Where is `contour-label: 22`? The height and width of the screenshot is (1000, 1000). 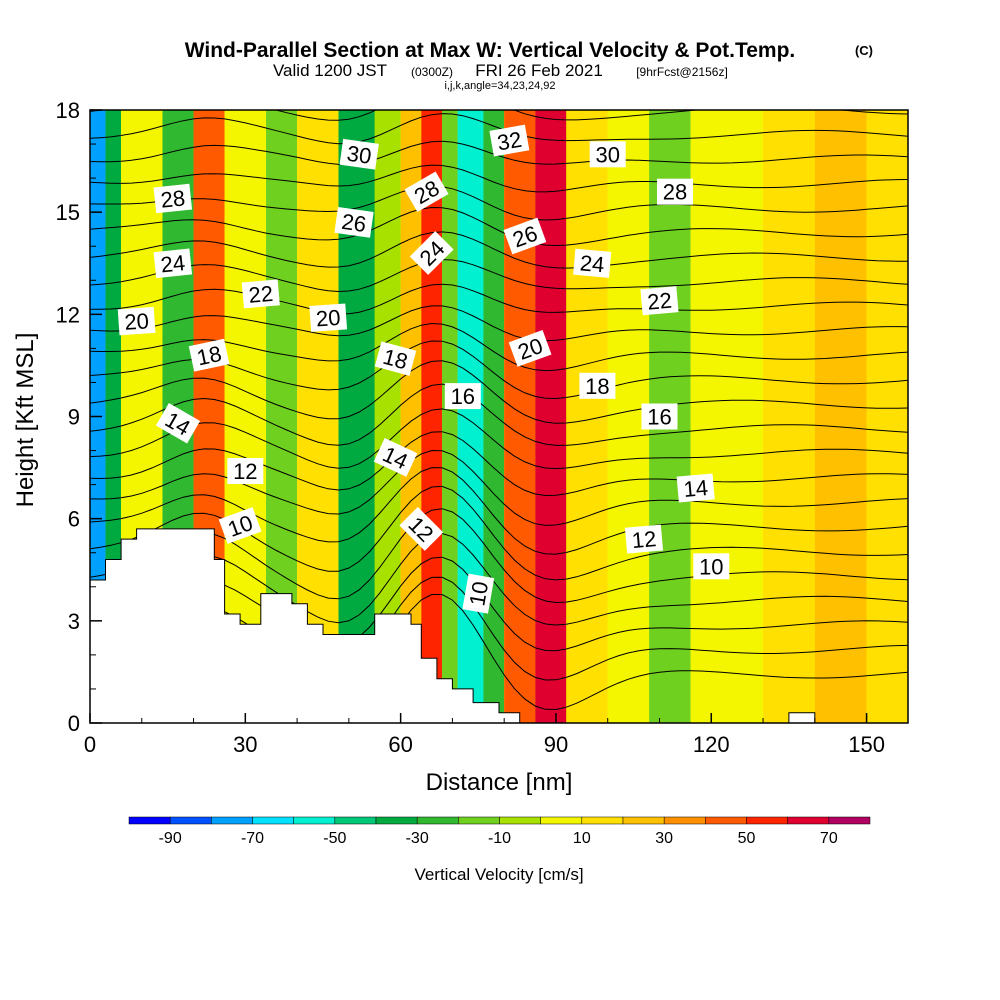 contour-label: 22 is located at coordinates (260, 294).